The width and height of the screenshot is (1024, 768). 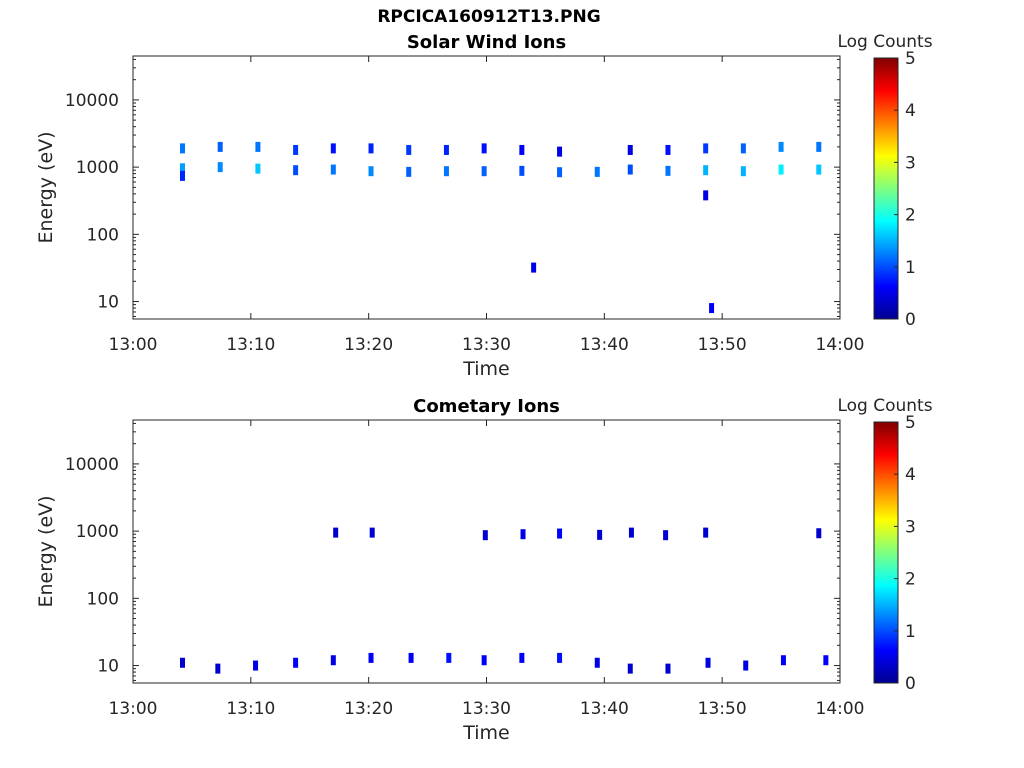 I want to click on y-tick-label: 10, so click(x=108, y=667).